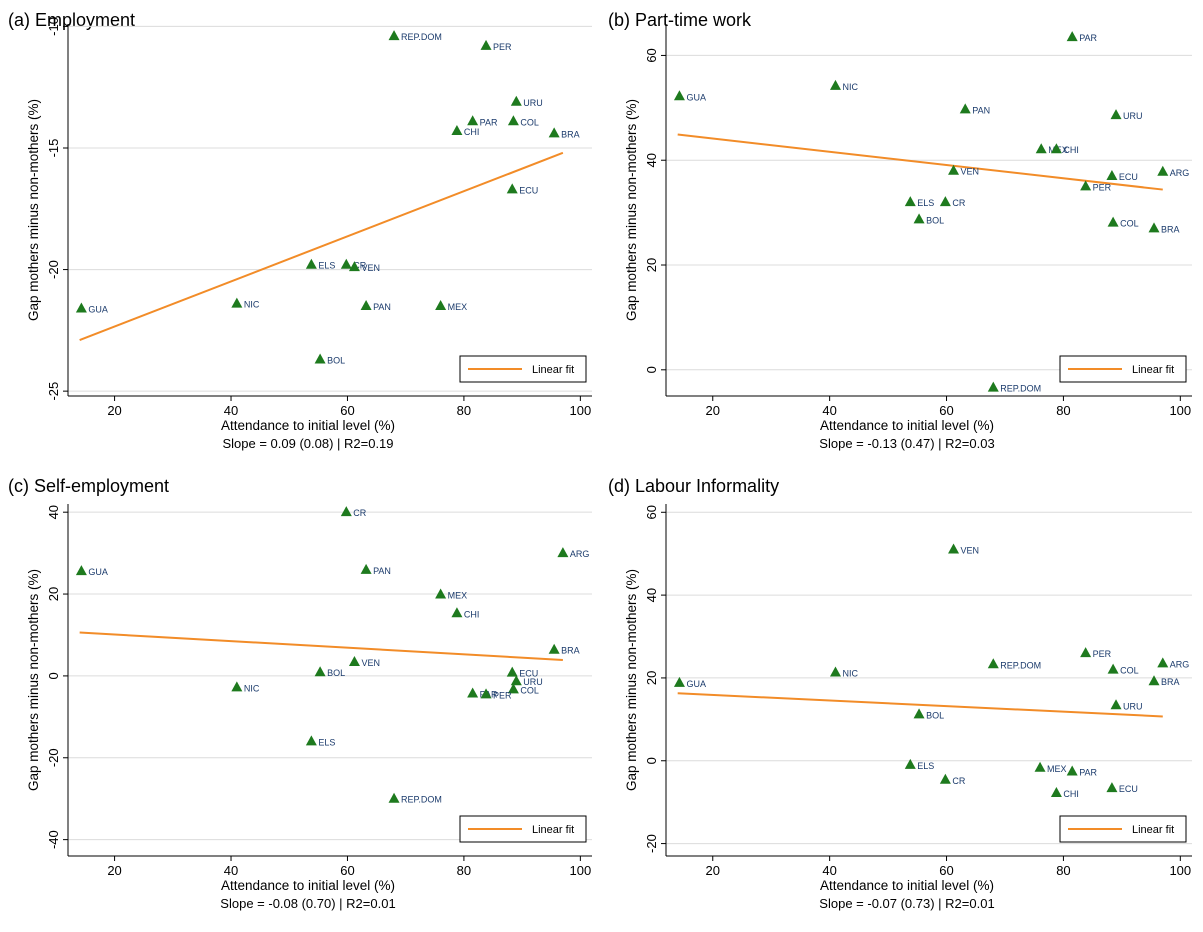 The image size is (1203, 932). Describe the element at coordinates (680, 20) in the screenshot. I see `panel-title: (b) Part-time work` at that location.